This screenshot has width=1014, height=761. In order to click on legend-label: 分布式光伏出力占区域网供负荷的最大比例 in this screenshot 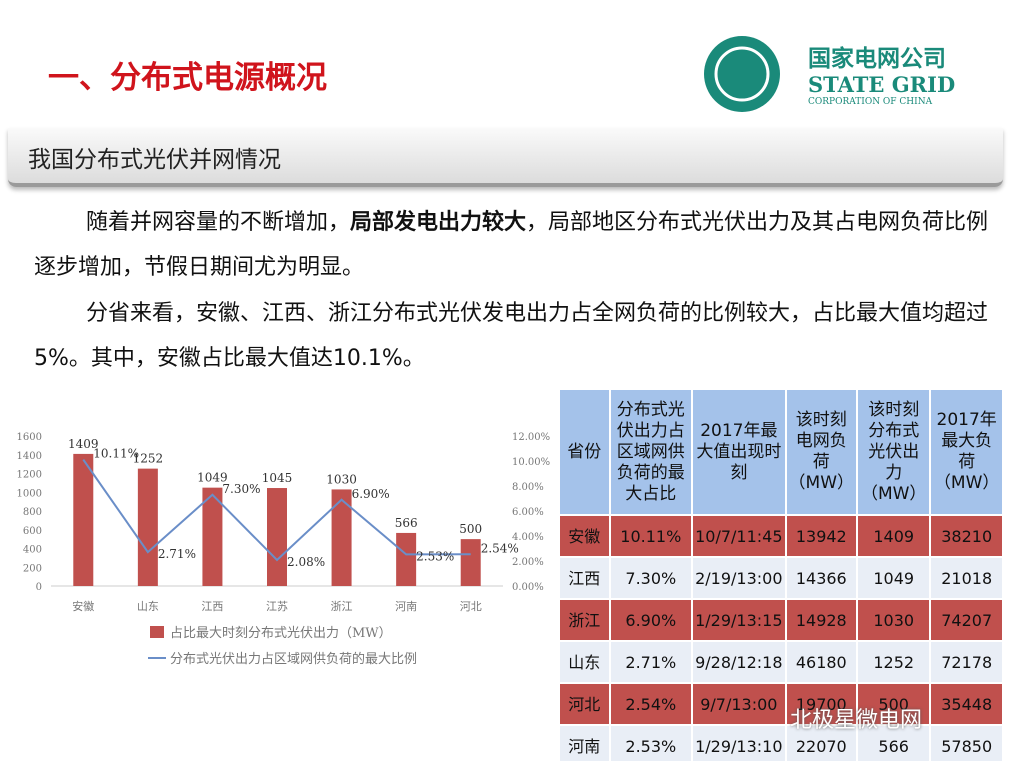, I will do `click(293, 659)`.